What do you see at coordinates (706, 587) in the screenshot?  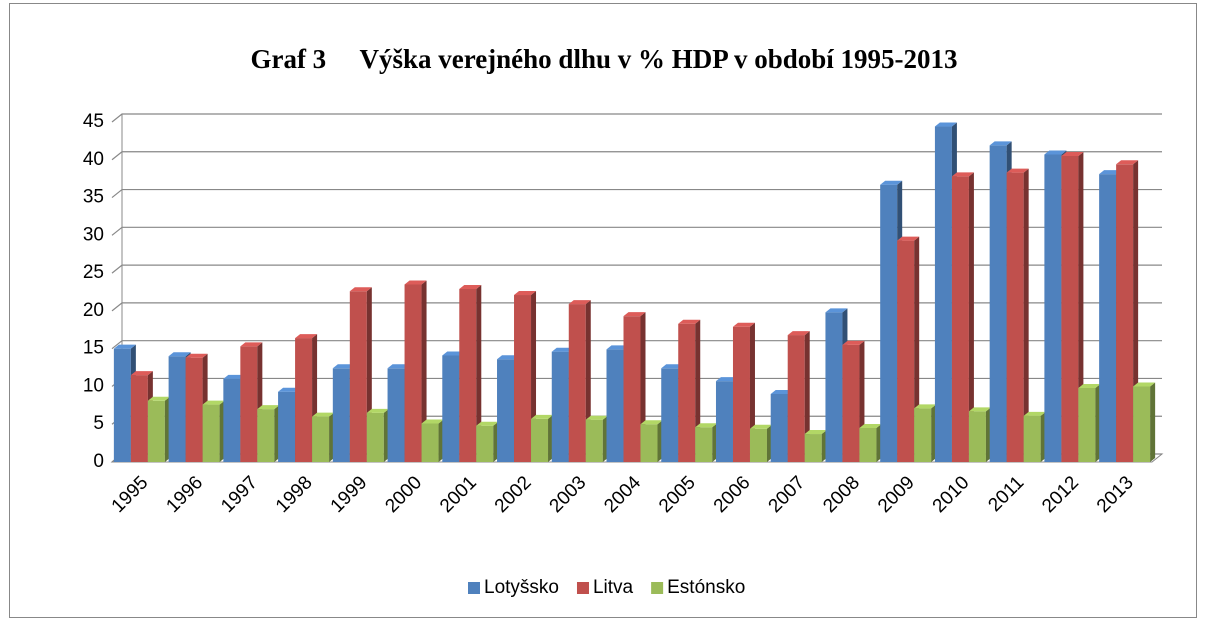 I see `legend-label: Estónsko` at bounding box center [706, 587].